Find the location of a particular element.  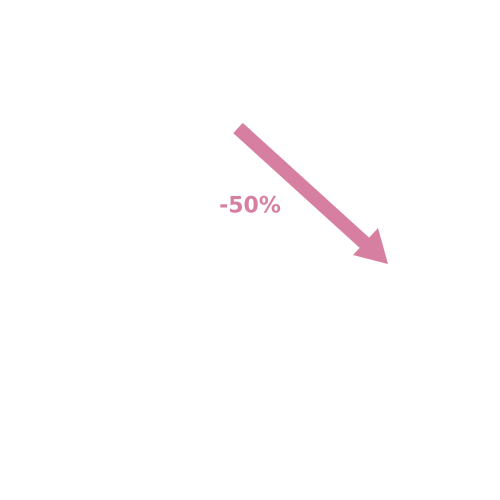

change-percentage-label: -50% is located at coordinates (250, 206).